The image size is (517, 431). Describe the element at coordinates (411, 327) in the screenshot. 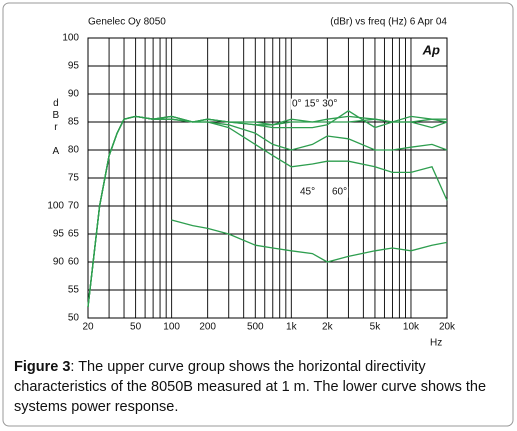

I see `x-tick-label: 10k` at that location.